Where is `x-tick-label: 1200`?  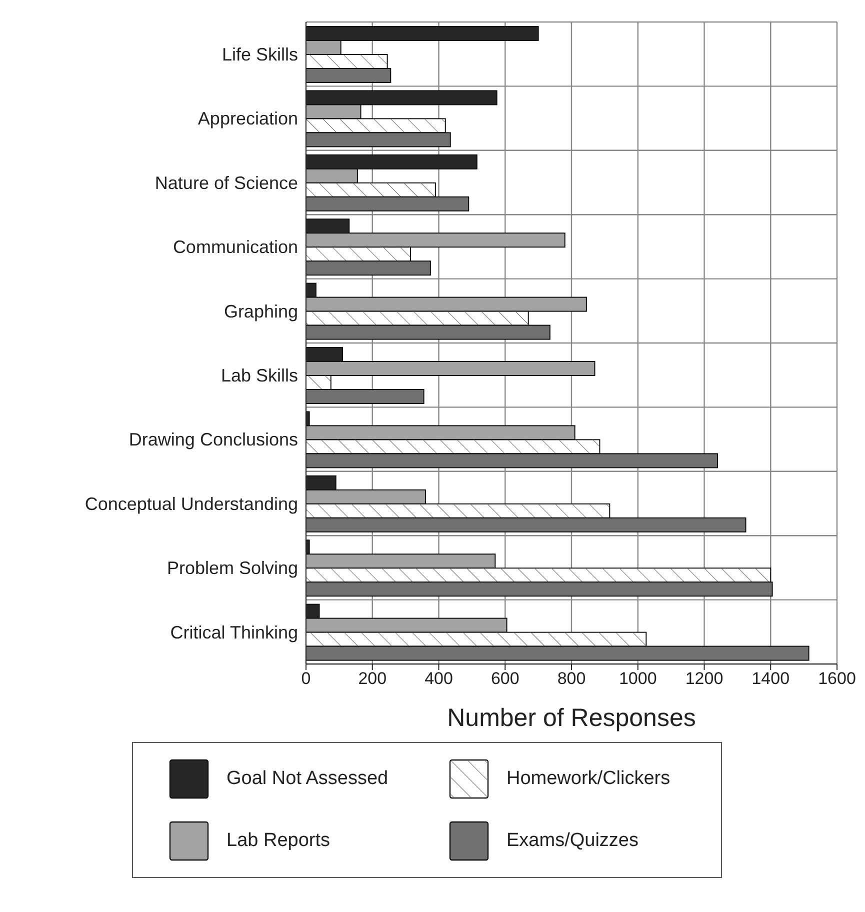
x-tick-label: 1200 is located at coordinates (704, 678).